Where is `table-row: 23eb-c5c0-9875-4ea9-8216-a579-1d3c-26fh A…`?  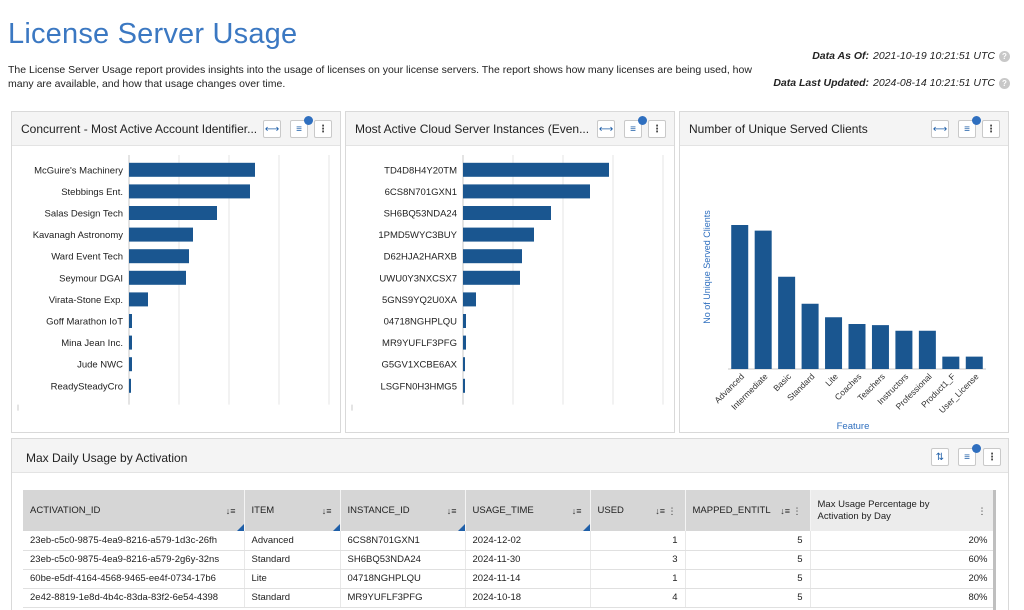 table-row: 23eb-c5c0-9875-4ea9-8216-a579-1d3c-26fh A… is located at coordinates (509, 541).